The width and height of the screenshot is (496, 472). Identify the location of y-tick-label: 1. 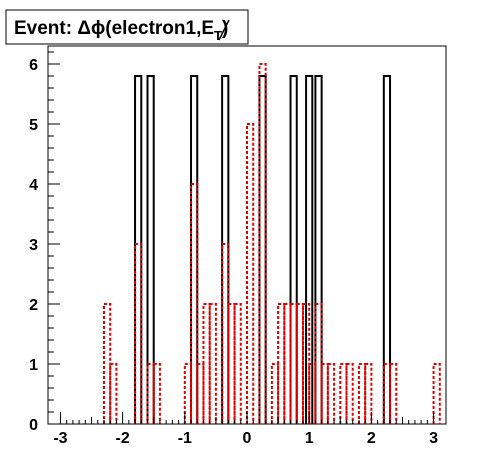
(33, 365).